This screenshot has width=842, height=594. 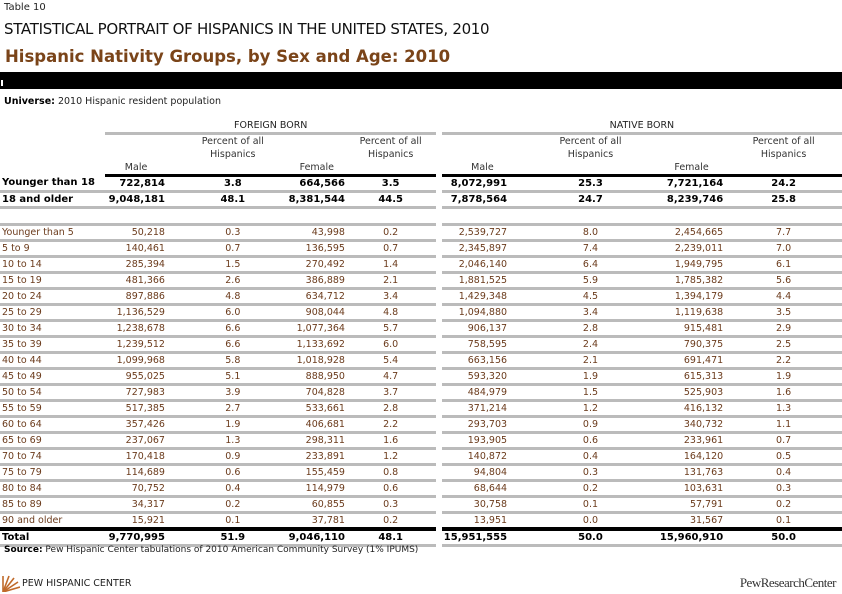 I want to click on male-count: 13,951, so click(x=482, y=521).